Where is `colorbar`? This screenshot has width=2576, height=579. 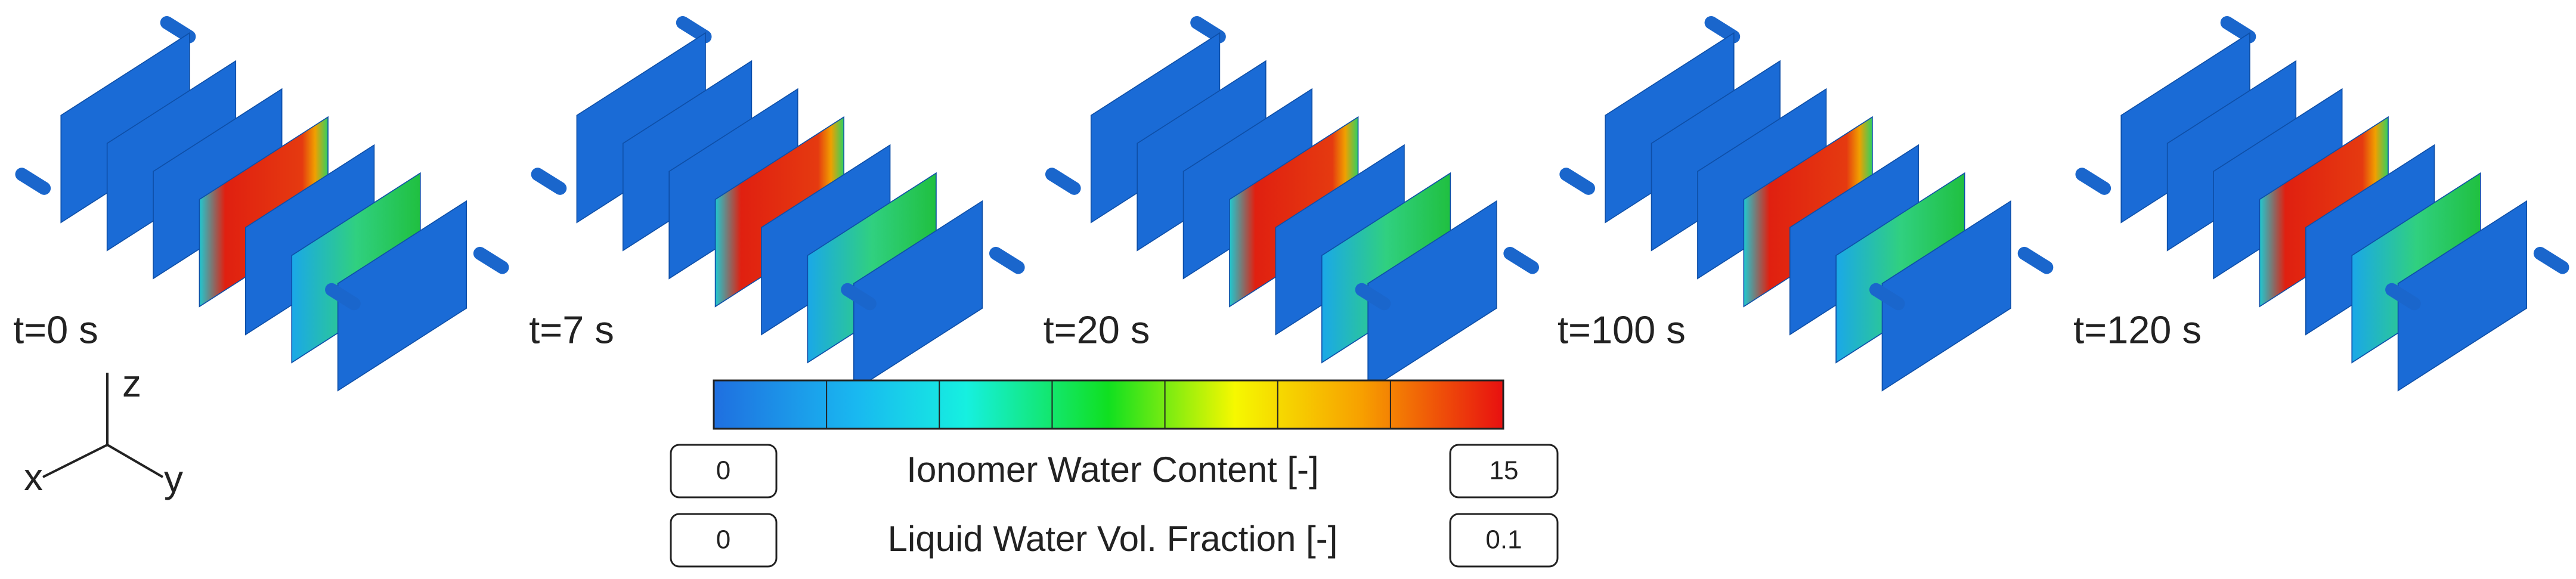 colorbar is located at coordinates (1109, 405).